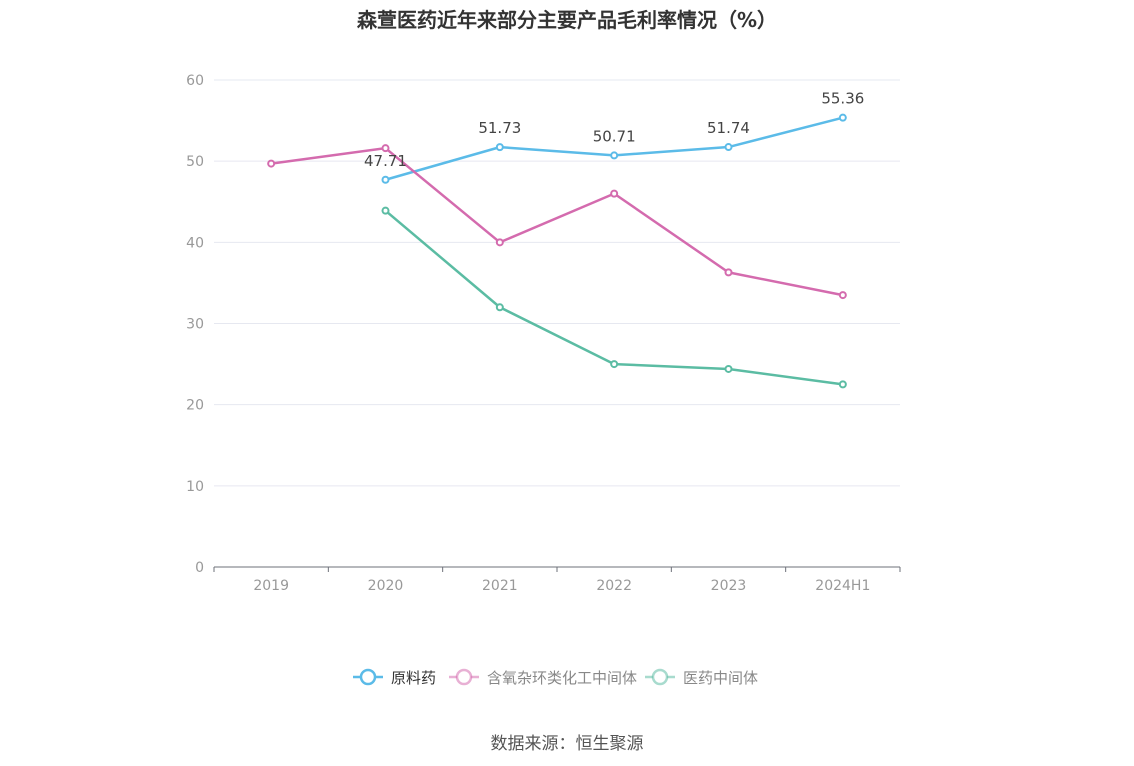 Image resolution: width=1134 pixels, height=766 pixels. I want to click on legend: 原料药 含氧杂环类化工中间体 医药中间体, so click(555, 677).